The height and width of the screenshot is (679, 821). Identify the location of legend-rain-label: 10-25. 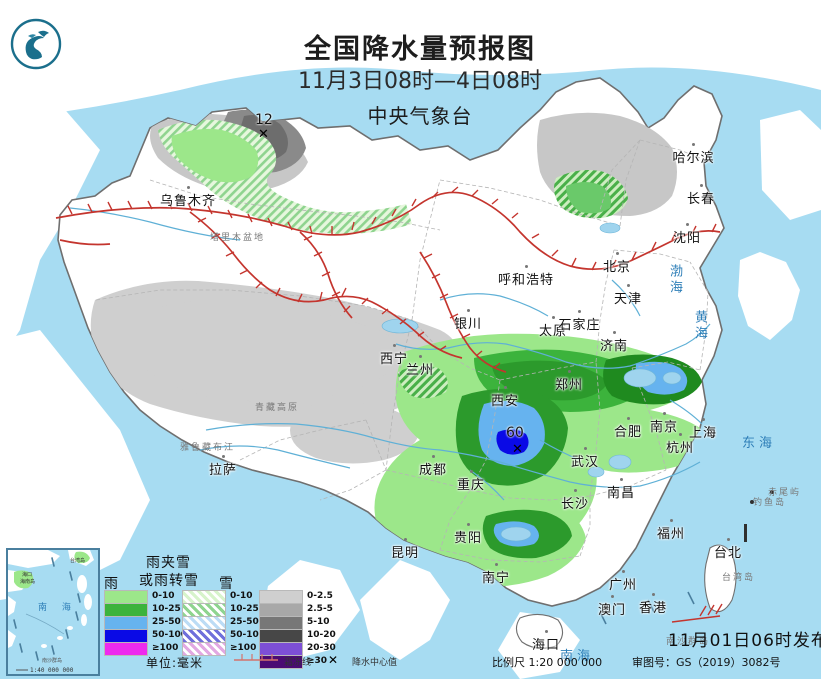
(166, 609).